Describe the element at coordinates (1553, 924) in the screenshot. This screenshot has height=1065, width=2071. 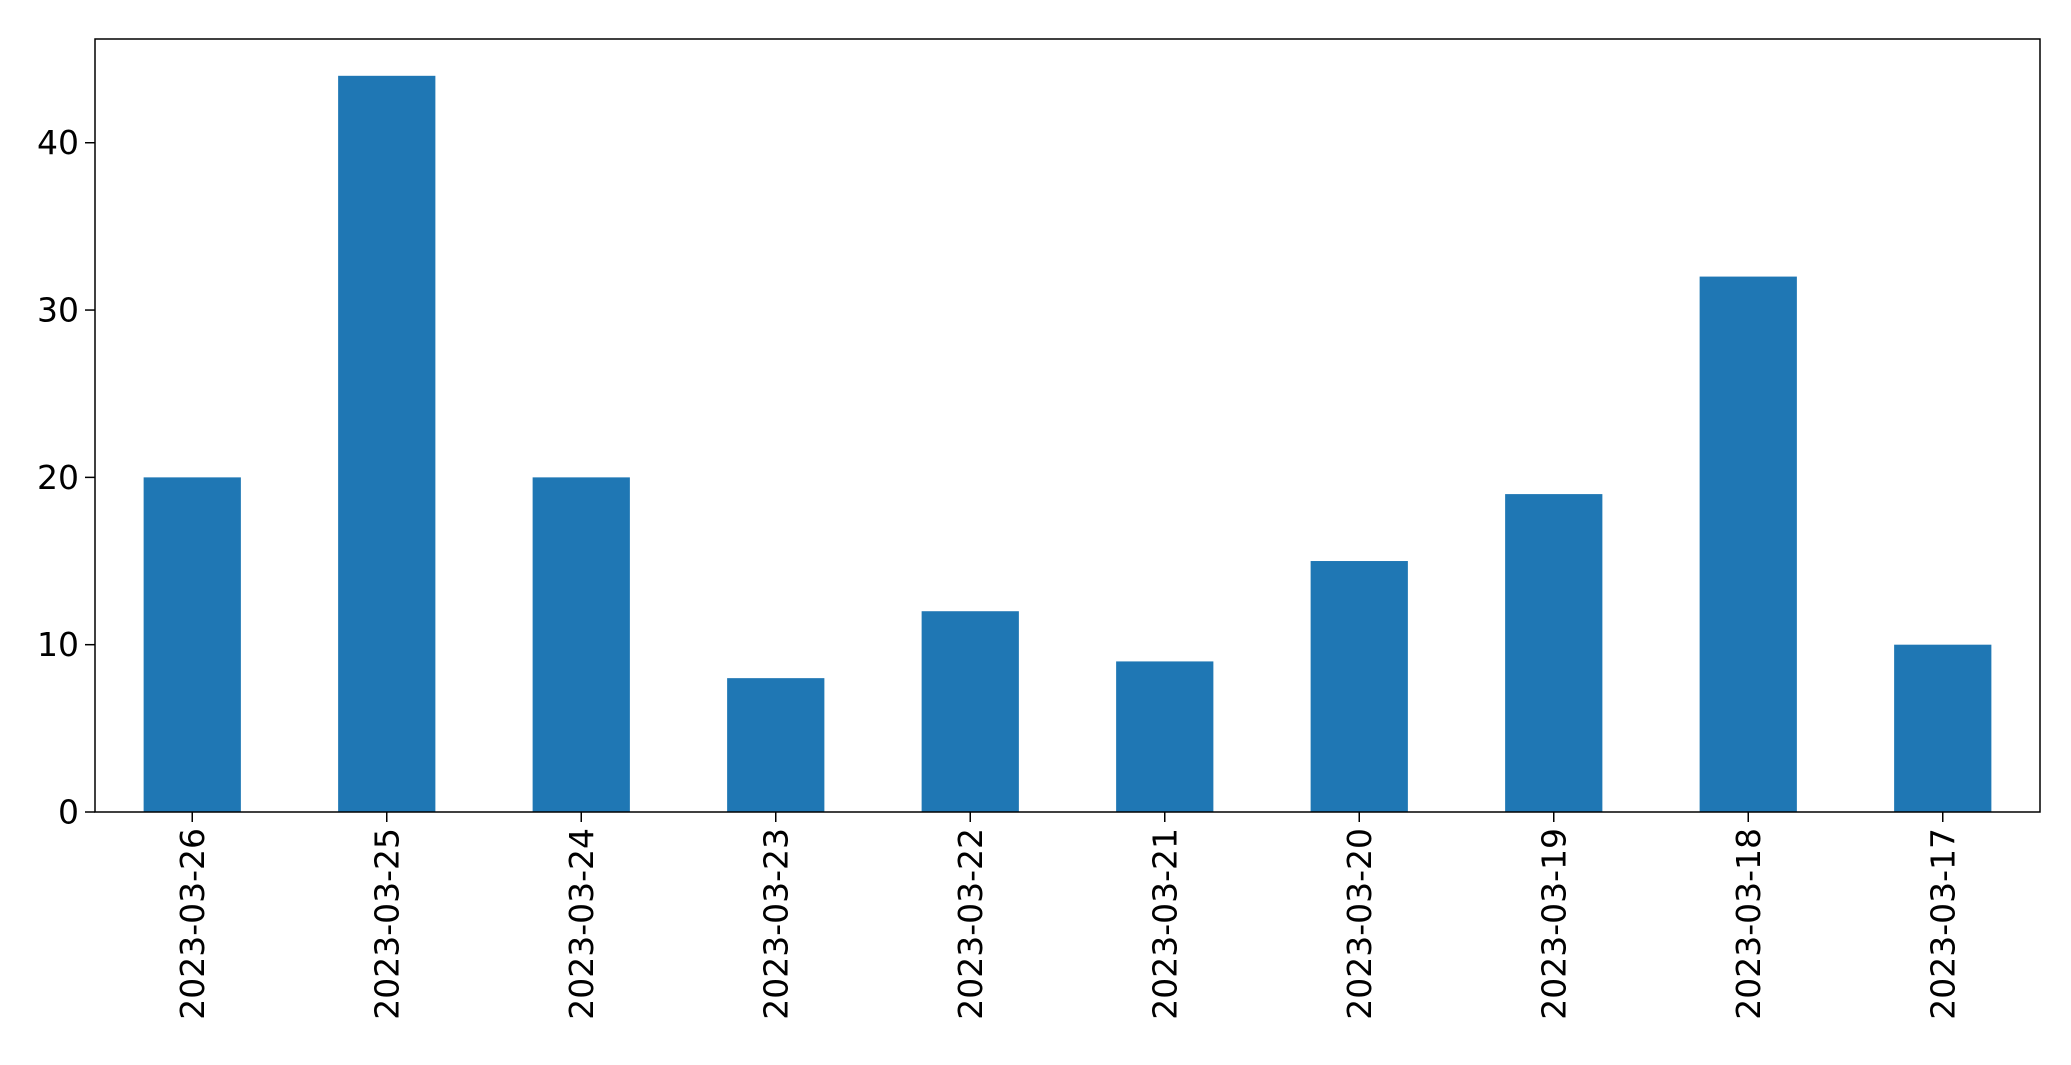
I see `x-tick-label: 2023-03-19` at that location.